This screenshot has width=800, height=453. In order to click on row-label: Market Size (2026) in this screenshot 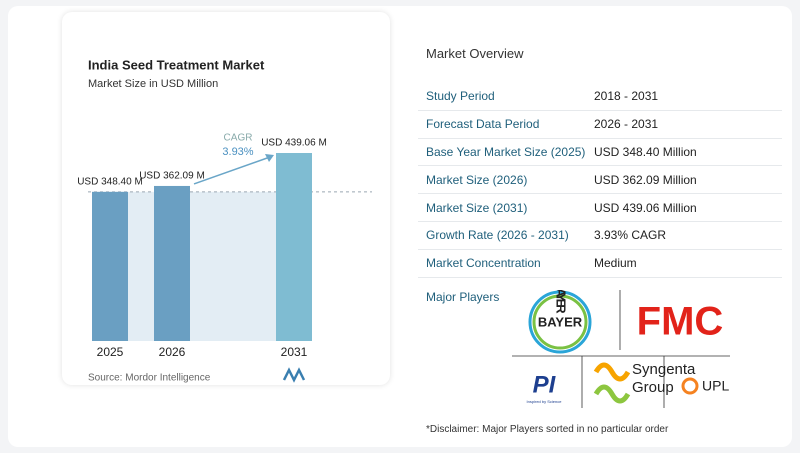, I will do `click(477, 179)`.